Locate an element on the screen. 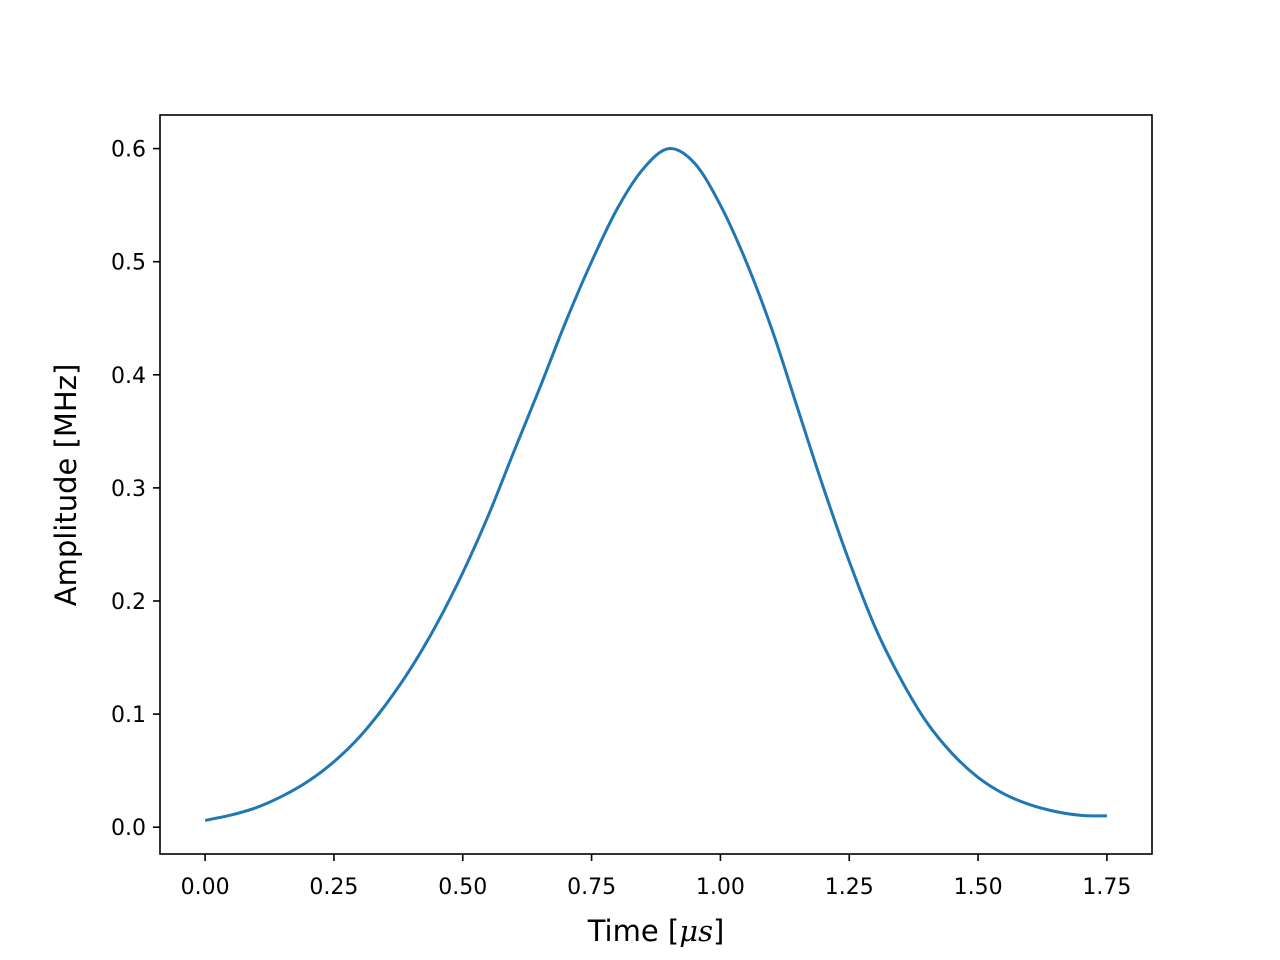 The image size is (1280, 960). x-tick-label: 0.75 is located at coordinates (591, 887).